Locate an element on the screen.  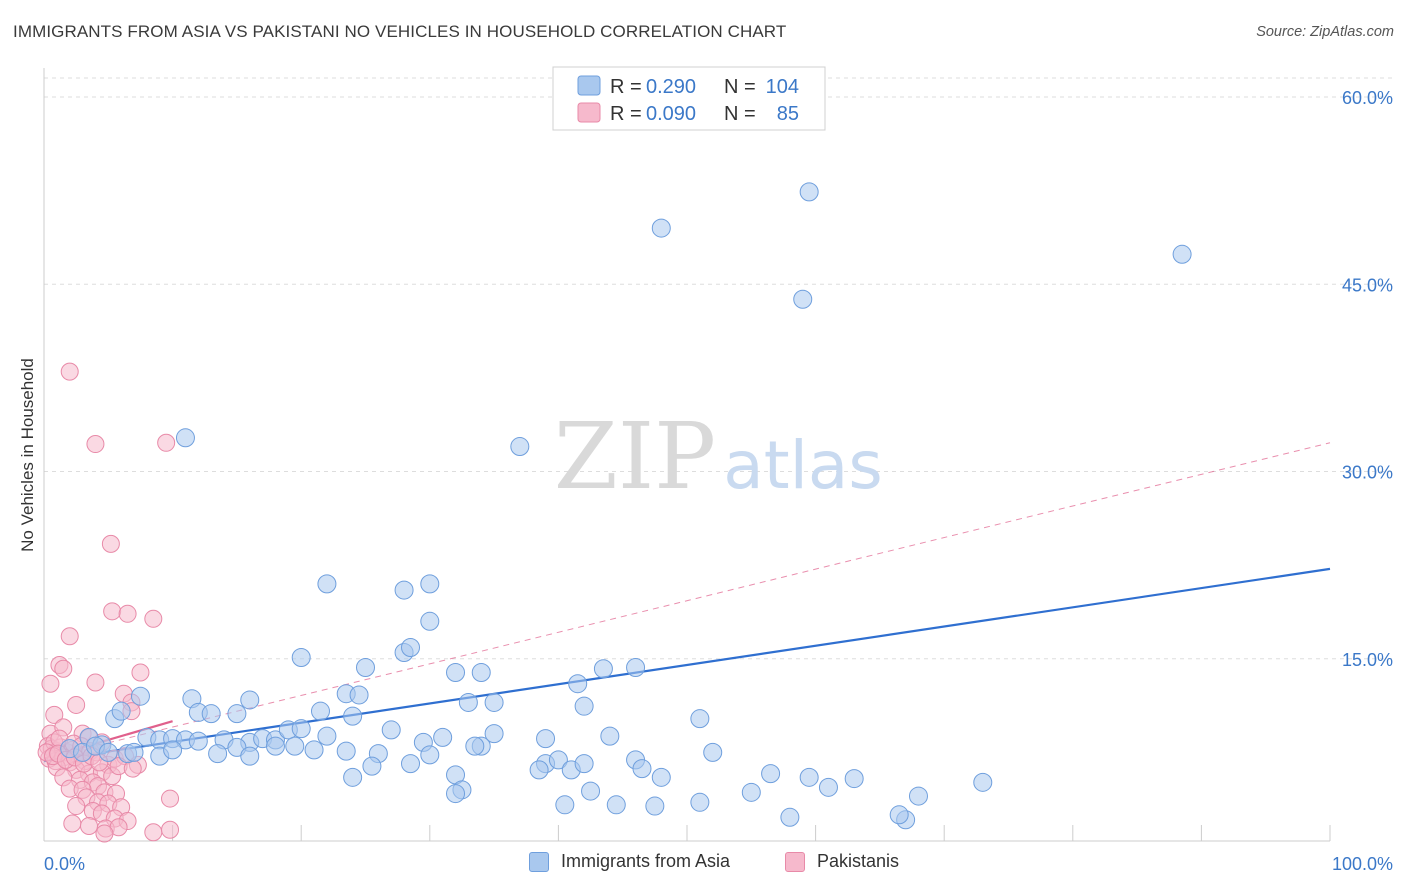
legend-n-label-1: N = is located at coordinates (740, 87).